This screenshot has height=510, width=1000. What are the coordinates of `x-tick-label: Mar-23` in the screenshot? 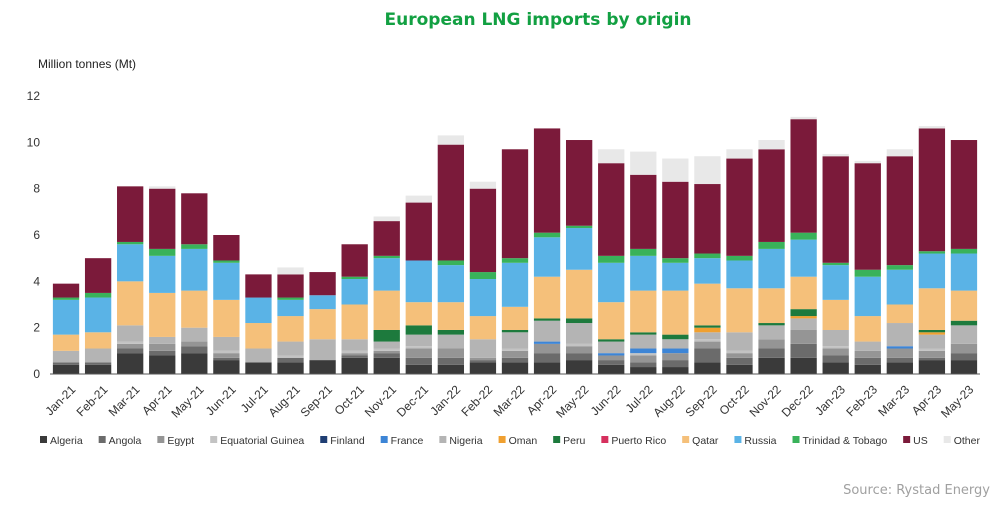 It's located at (893, 400).